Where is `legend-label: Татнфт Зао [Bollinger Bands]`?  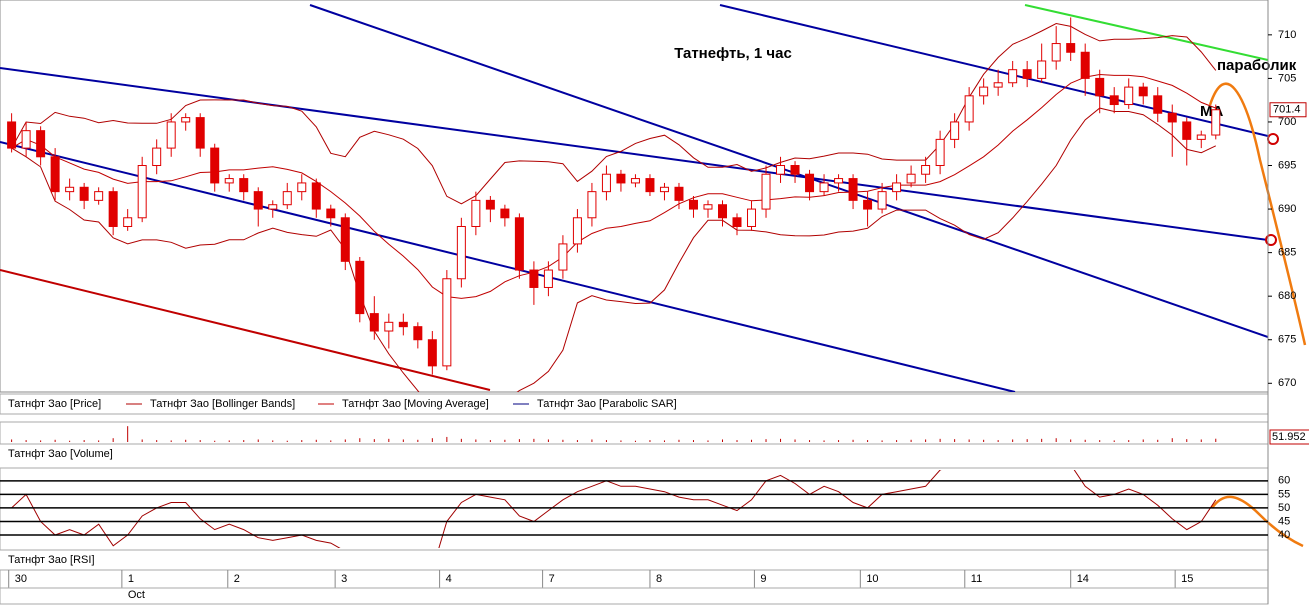 legend-label: Татнфт Зао [Bollinger Bands] is located at coordinates (222, 404).